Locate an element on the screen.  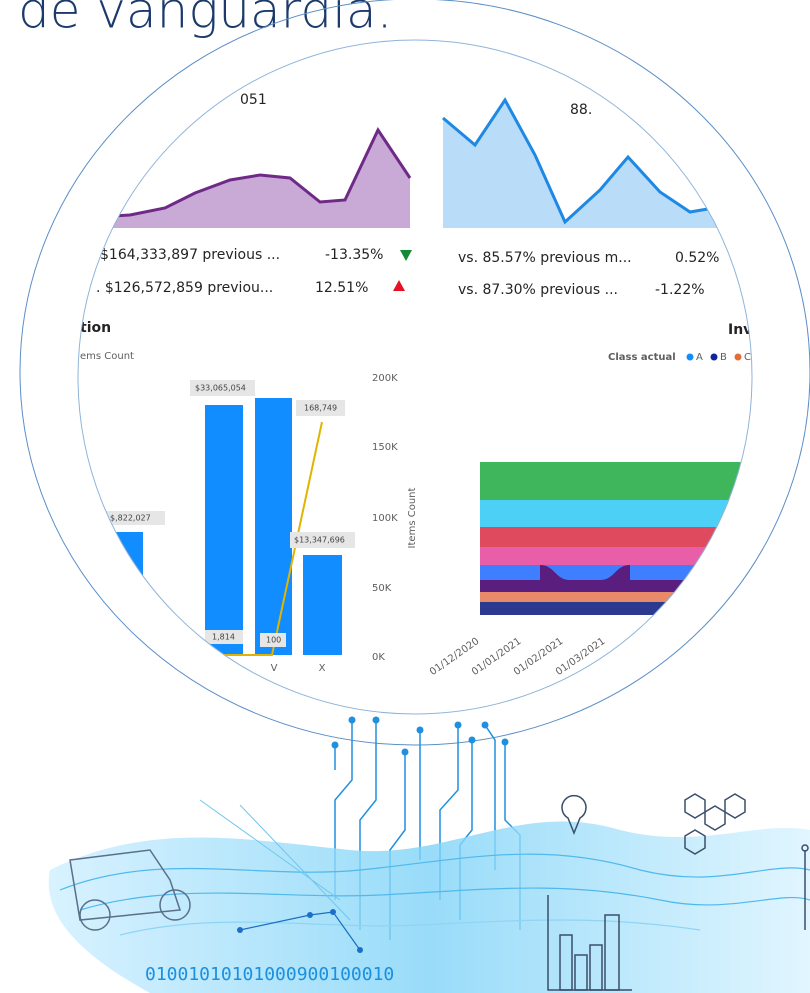
y-tick-label: 50K is located at coordinates (382, 588).